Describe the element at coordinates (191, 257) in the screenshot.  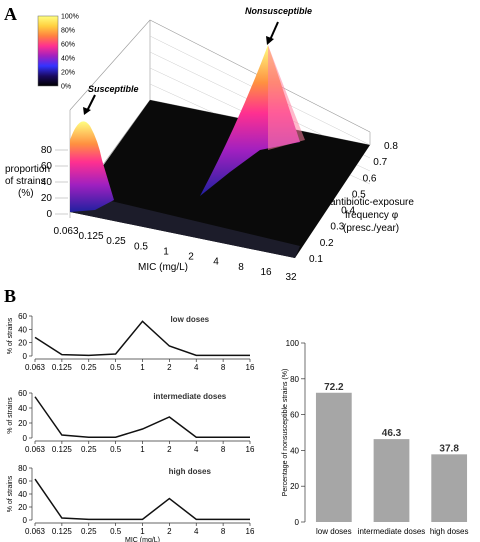
I see `mic-tick-label: 2` at that location.